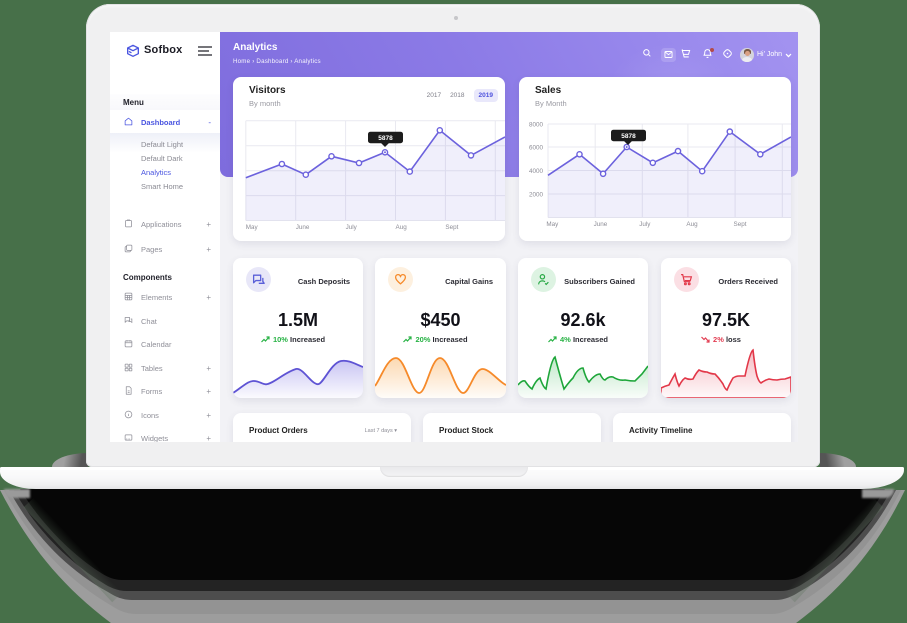  I want to click on svg-text: 4000, so click(536, 171).